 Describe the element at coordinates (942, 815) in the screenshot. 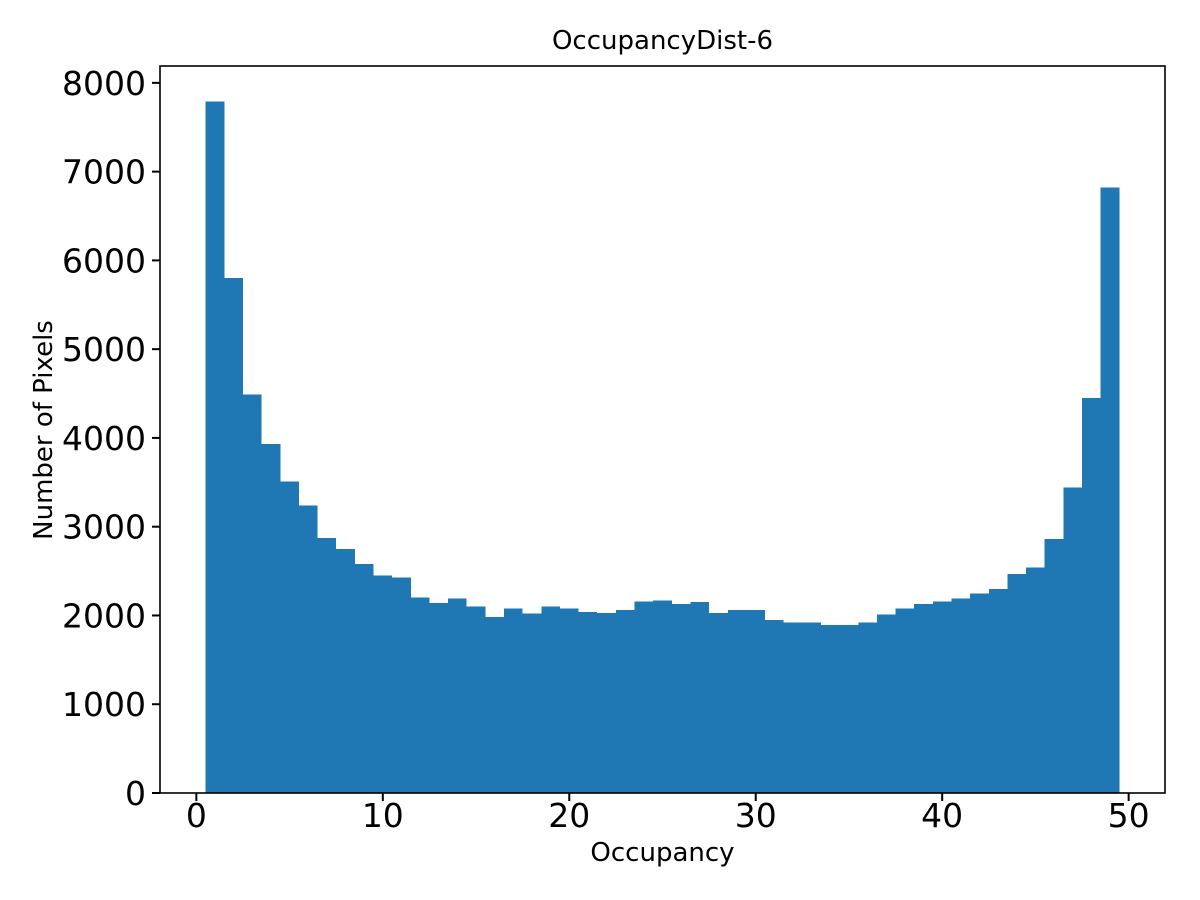

I see `x-tick-label: 40` at that location.